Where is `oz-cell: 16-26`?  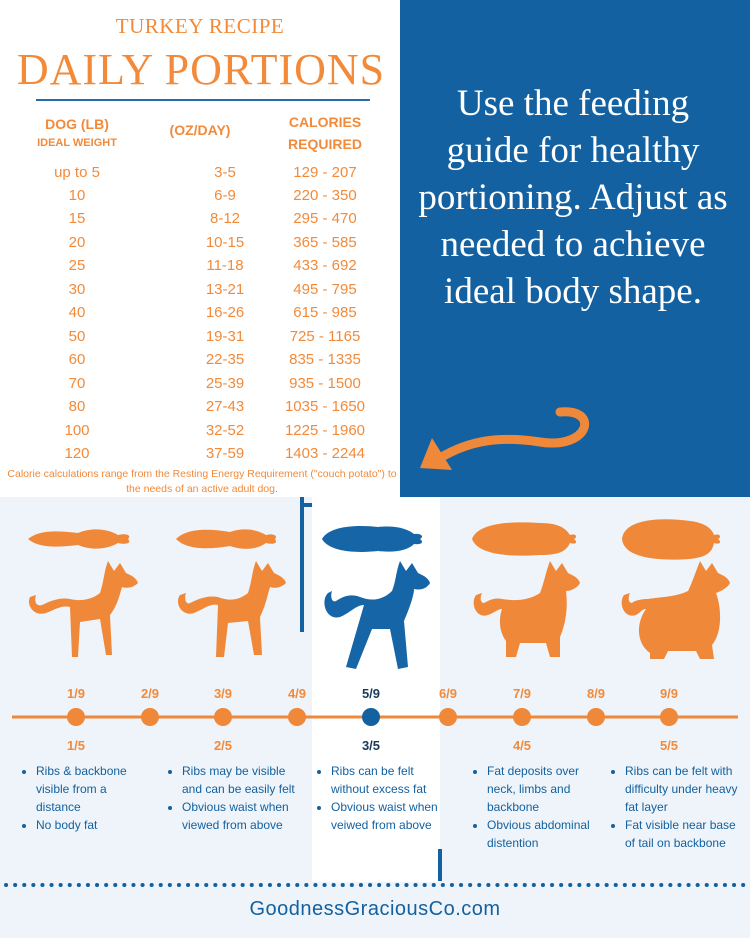
oz-cell: 16-26 is located at coordinates (225, 312).